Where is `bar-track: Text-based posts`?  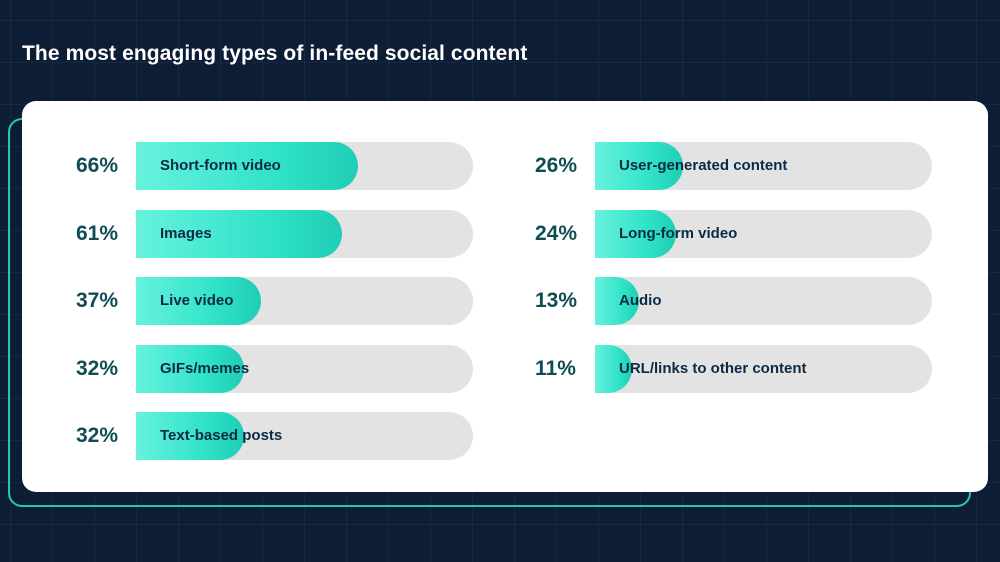
bar-track: Text-based posts is located at coordinates (304, 436).